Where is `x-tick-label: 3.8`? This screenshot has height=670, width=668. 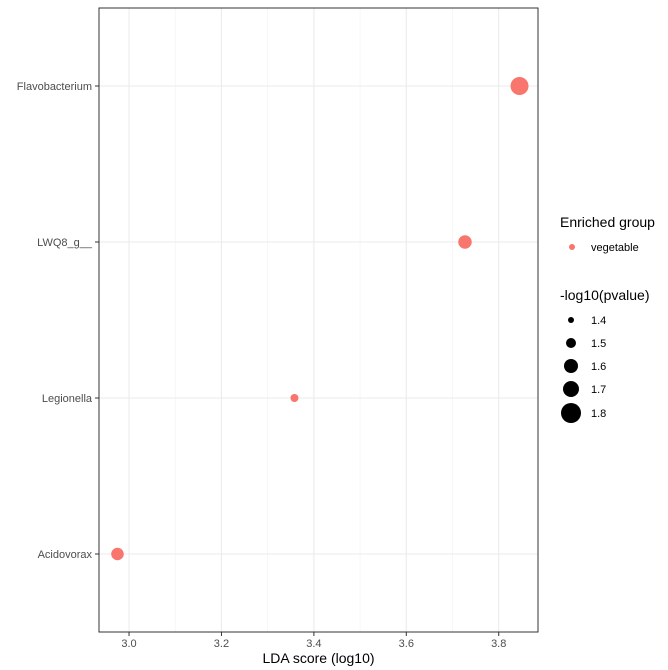
x-tick-label: 3.8 is located at coordinates (498, 644).